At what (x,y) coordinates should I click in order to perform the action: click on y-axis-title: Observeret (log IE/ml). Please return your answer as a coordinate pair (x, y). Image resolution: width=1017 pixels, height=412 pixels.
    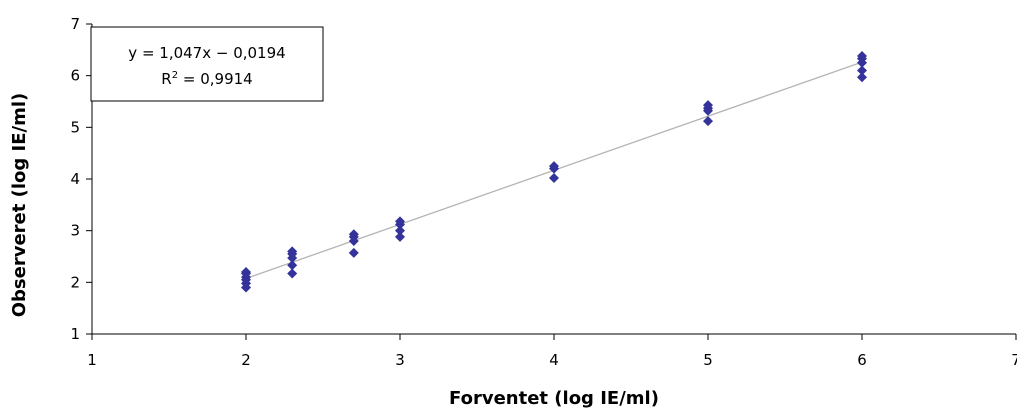
    Looking at the image, I should click on (19, 205).